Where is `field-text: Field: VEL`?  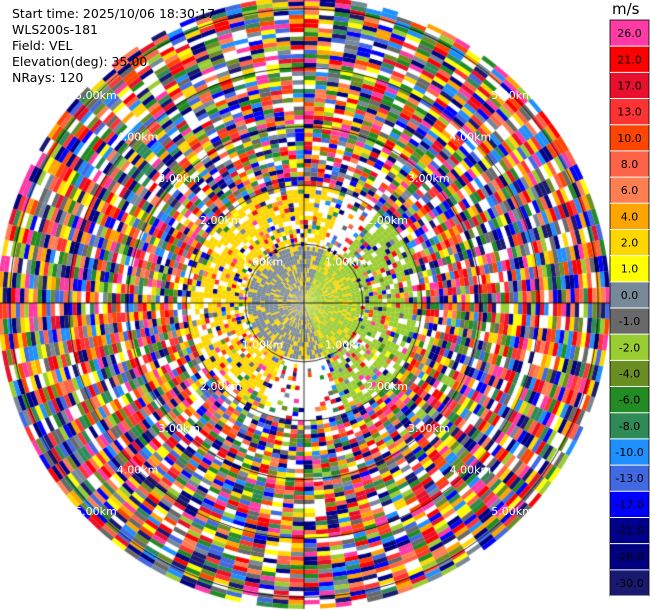 field-text: Field: VEL is located at coordinates (42, 45).